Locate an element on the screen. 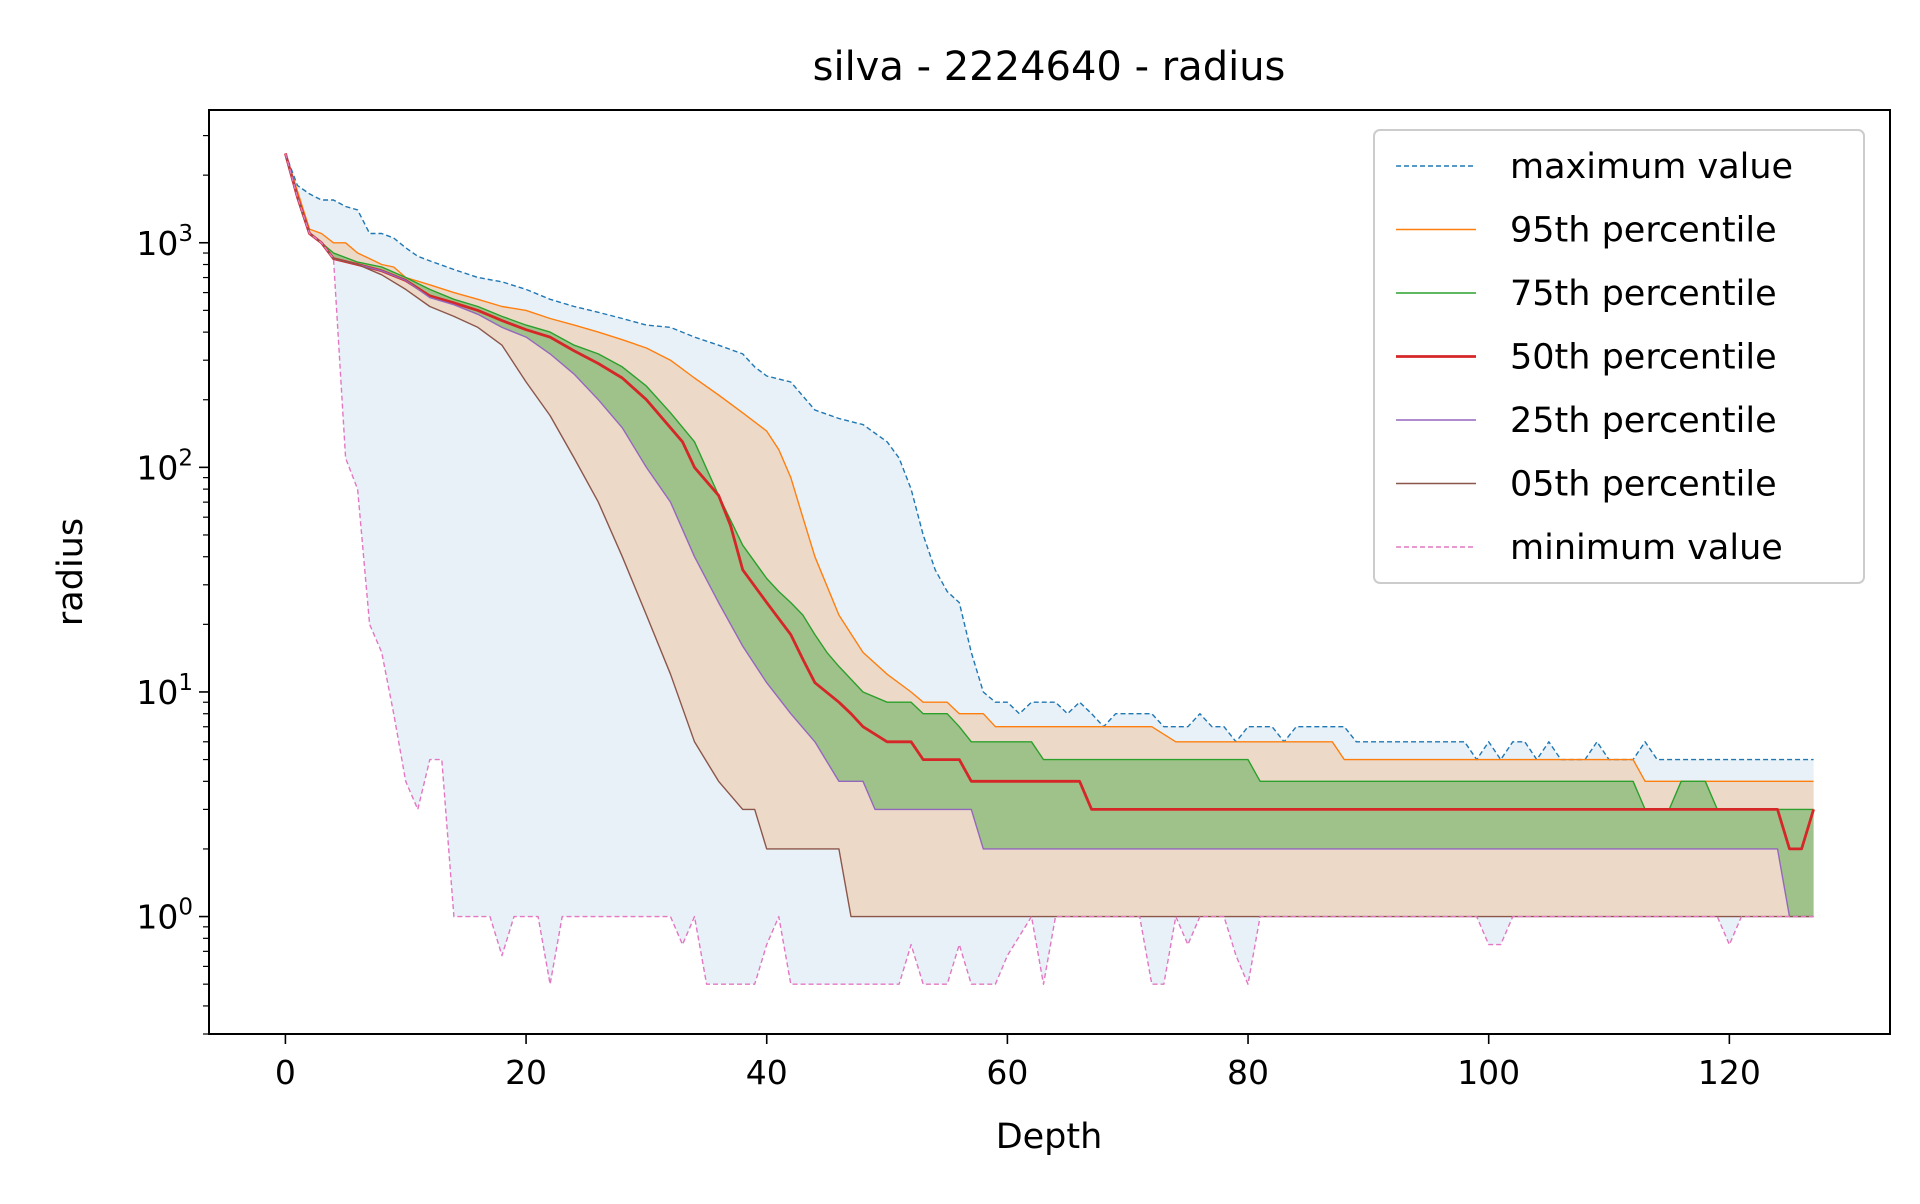 The height and width of the screenshot is (1204, 1920). x-tick-label: 120 is located at coordinates (1729, 1072).